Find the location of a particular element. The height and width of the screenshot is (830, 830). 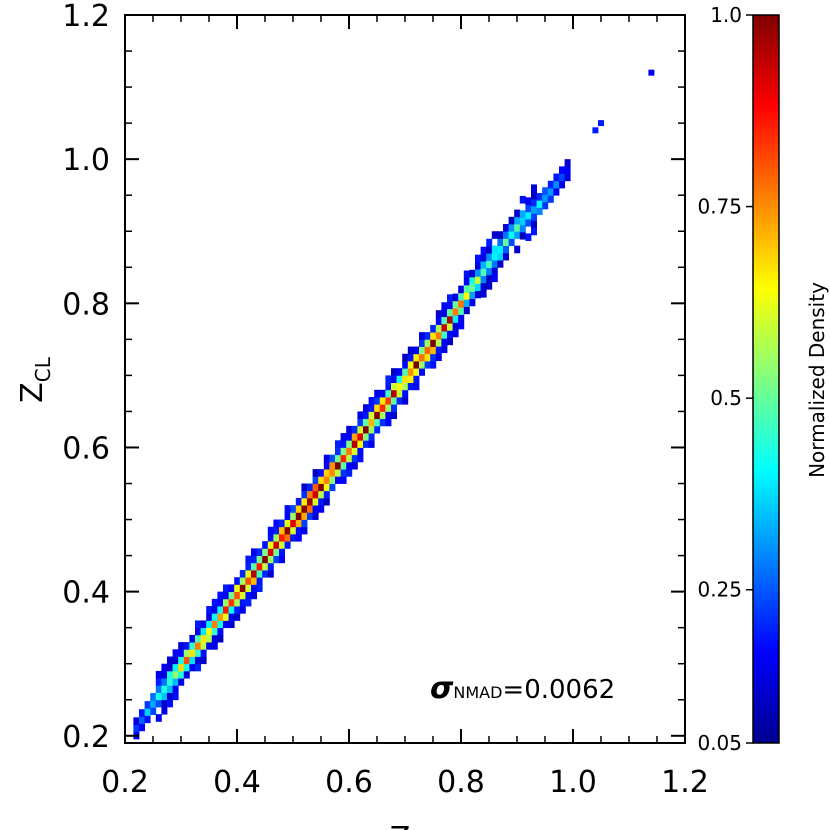

x-tick-label: 1.0 is located at coordinates (573, 782).